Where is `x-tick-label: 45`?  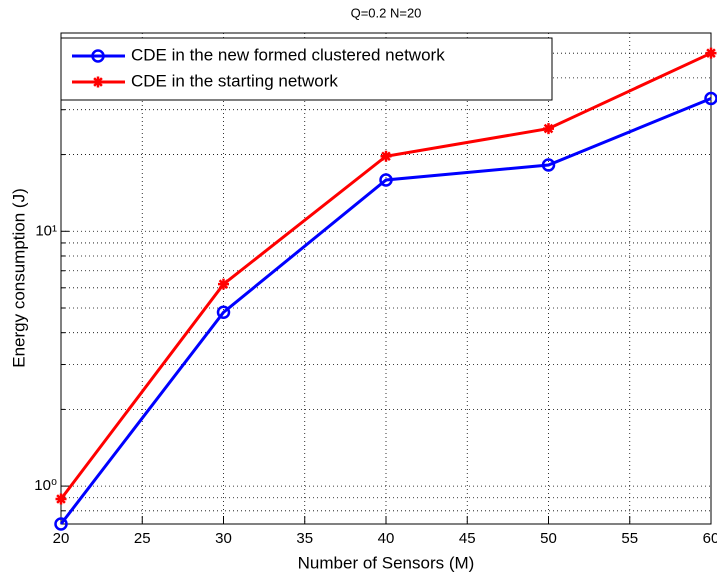
x-tick-label: 45 is located at coordinates (467, 538).